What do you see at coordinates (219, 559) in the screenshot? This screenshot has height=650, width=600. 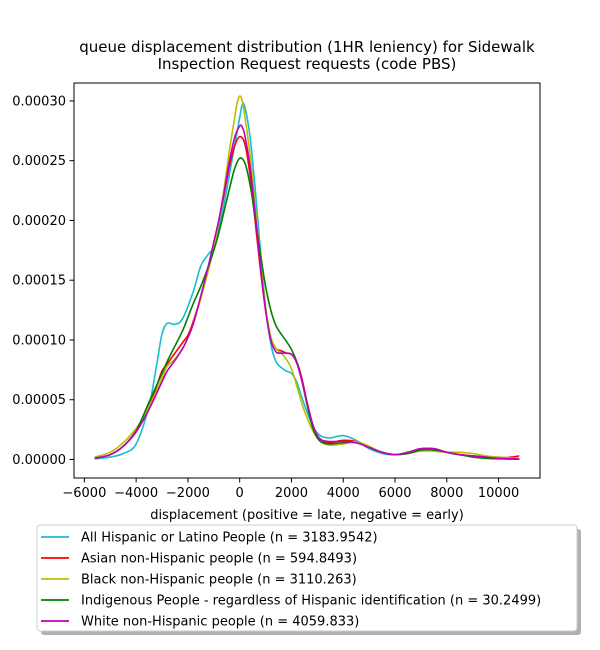 I see `legend-label-2: Asian non-Hispanic people (n = 594.8493)` at bounding box center [219, 559].